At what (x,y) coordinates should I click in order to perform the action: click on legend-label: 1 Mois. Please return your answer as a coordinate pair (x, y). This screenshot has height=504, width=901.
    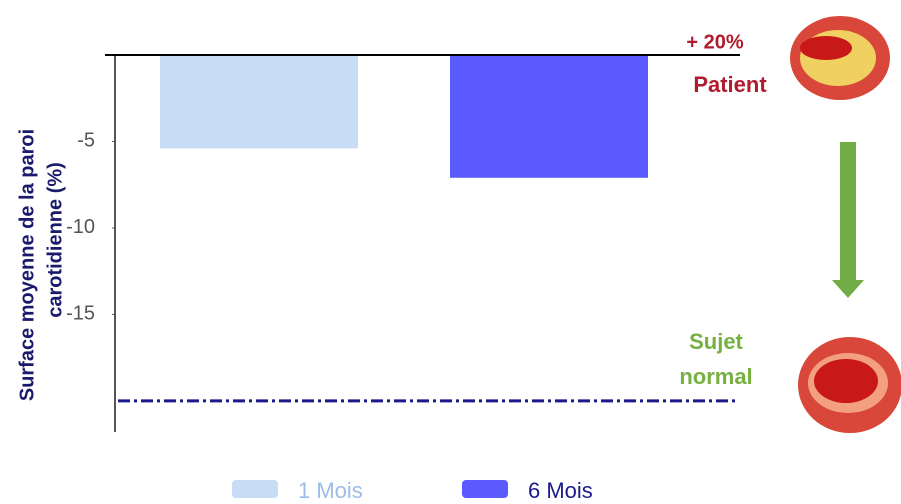
    Looking at the image, I should click on (330, 490).